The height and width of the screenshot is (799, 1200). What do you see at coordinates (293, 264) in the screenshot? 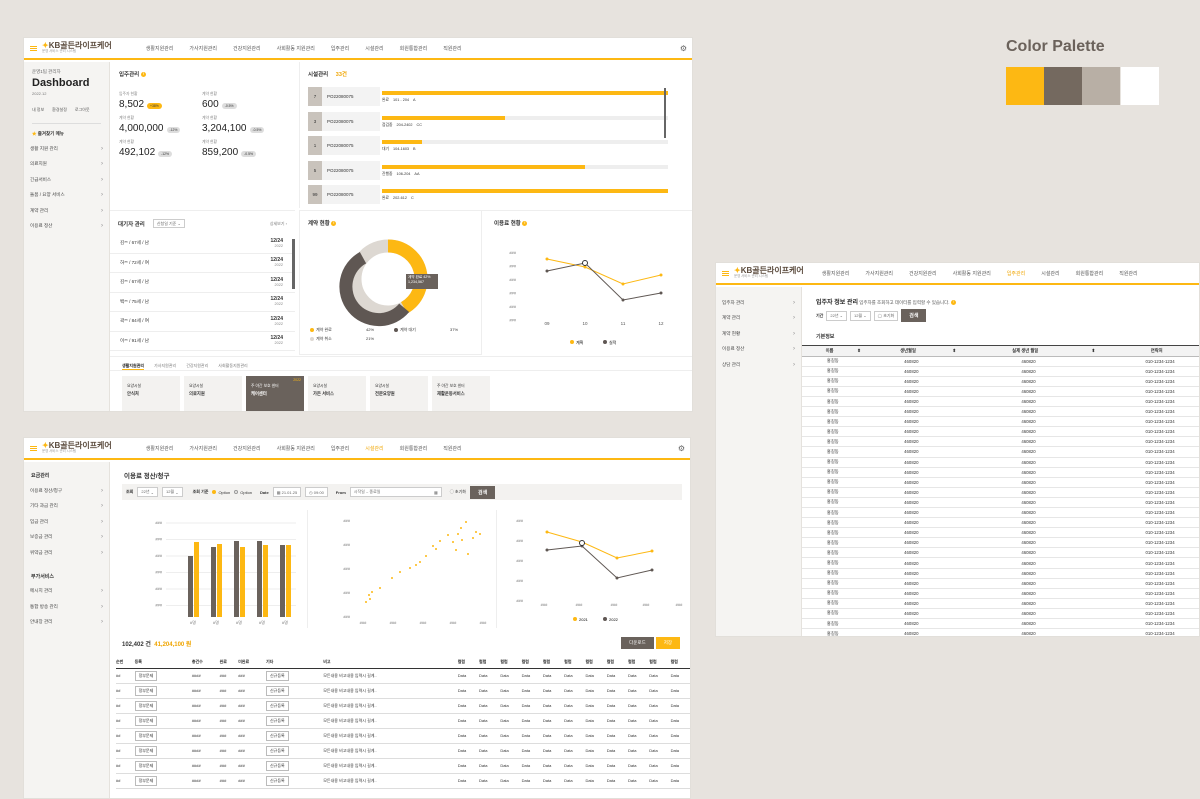
I see `scrollbar` at bounding box center [293, 264].